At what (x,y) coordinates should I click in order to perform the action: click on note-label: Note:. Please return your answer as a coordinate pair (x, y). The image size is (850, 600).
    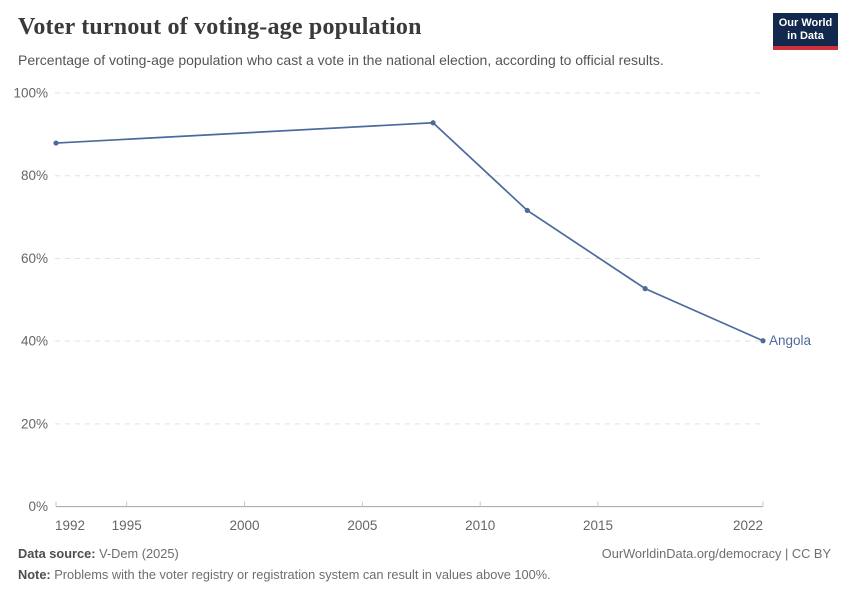
    Looking at the image, I should click on (34, 574).